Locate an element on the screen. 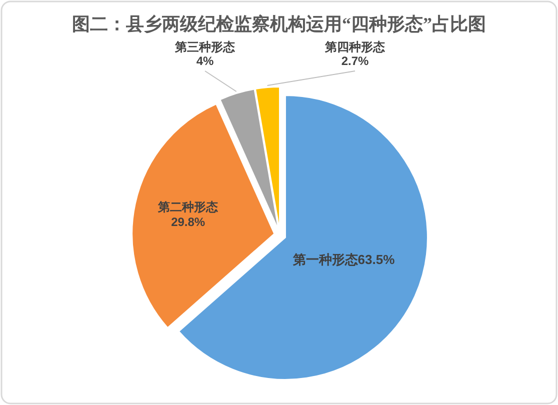 This screenshot has width=558, height=405. chart-title: 图二：县乡两级纪检监察机构运用“四种形态”占比图 is located at coordinates (279, 24).